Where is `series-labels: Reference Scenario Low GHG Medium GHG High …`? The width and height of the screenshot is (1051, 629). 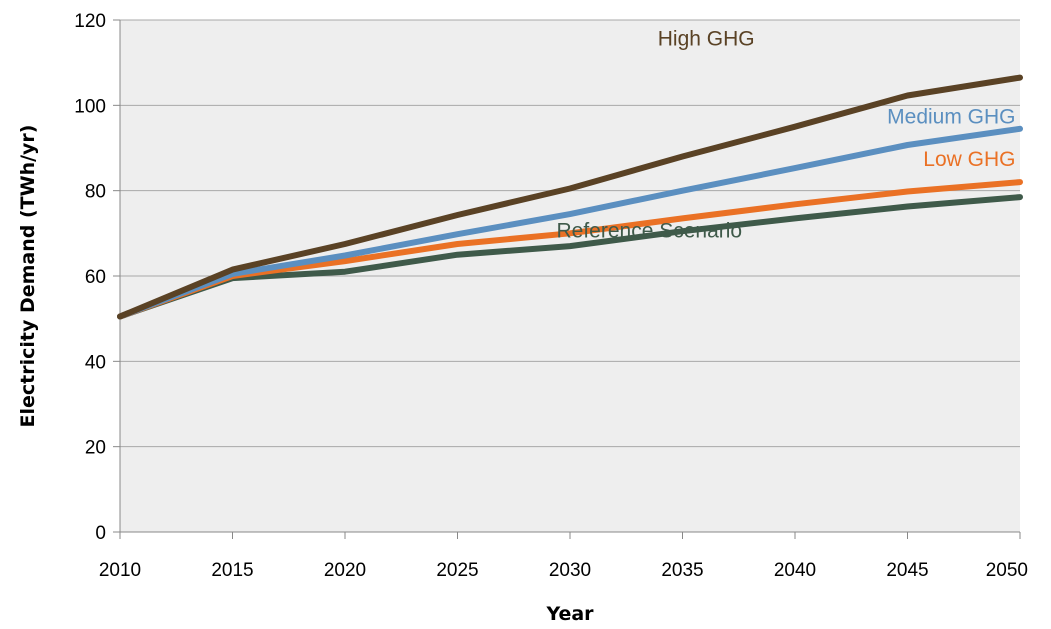 series-labels: Reference Scenario Low GHG Medium GHG High … is located at coordinates (786, 135).